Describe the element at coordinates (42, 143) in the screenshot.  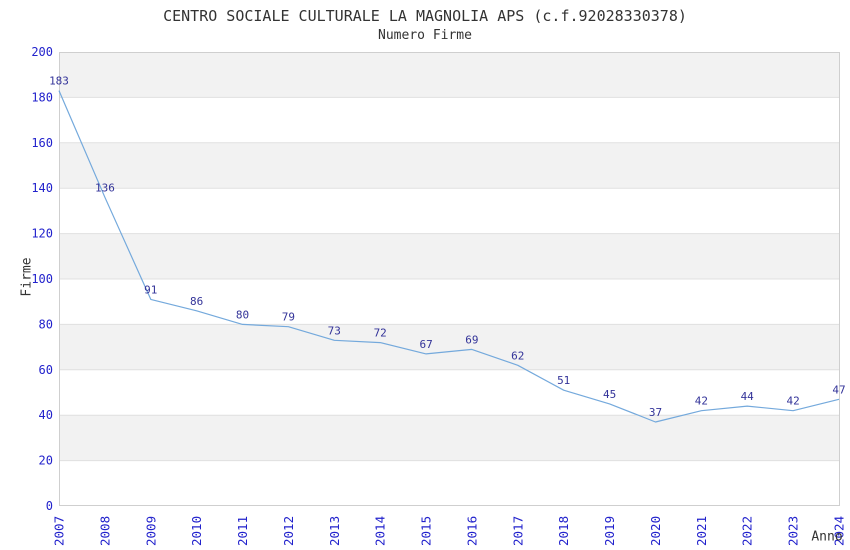
I see `y-tick-label: 160` at that location.